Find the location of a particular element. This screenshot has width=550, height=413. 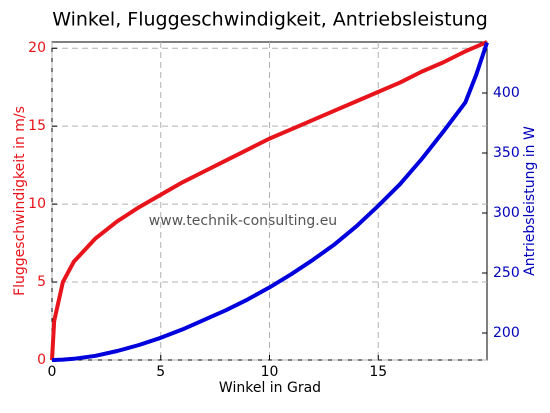

y-tick-label: 10 is located at coordinates (37, 204).